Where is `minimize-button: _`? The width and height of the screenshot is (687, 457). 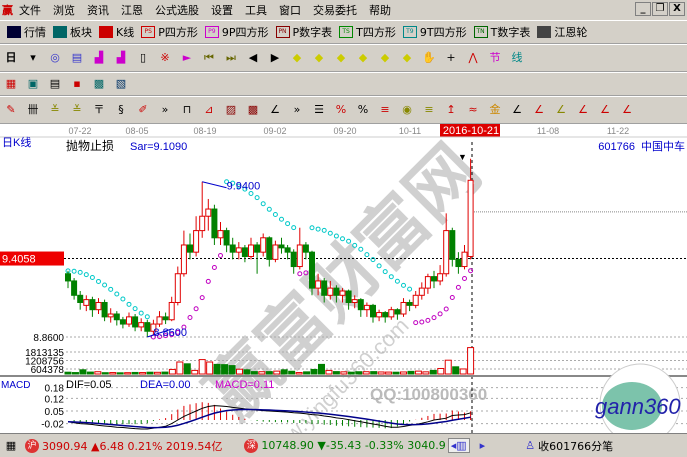
minimize-button: _ is located at coordinates (643, 9).